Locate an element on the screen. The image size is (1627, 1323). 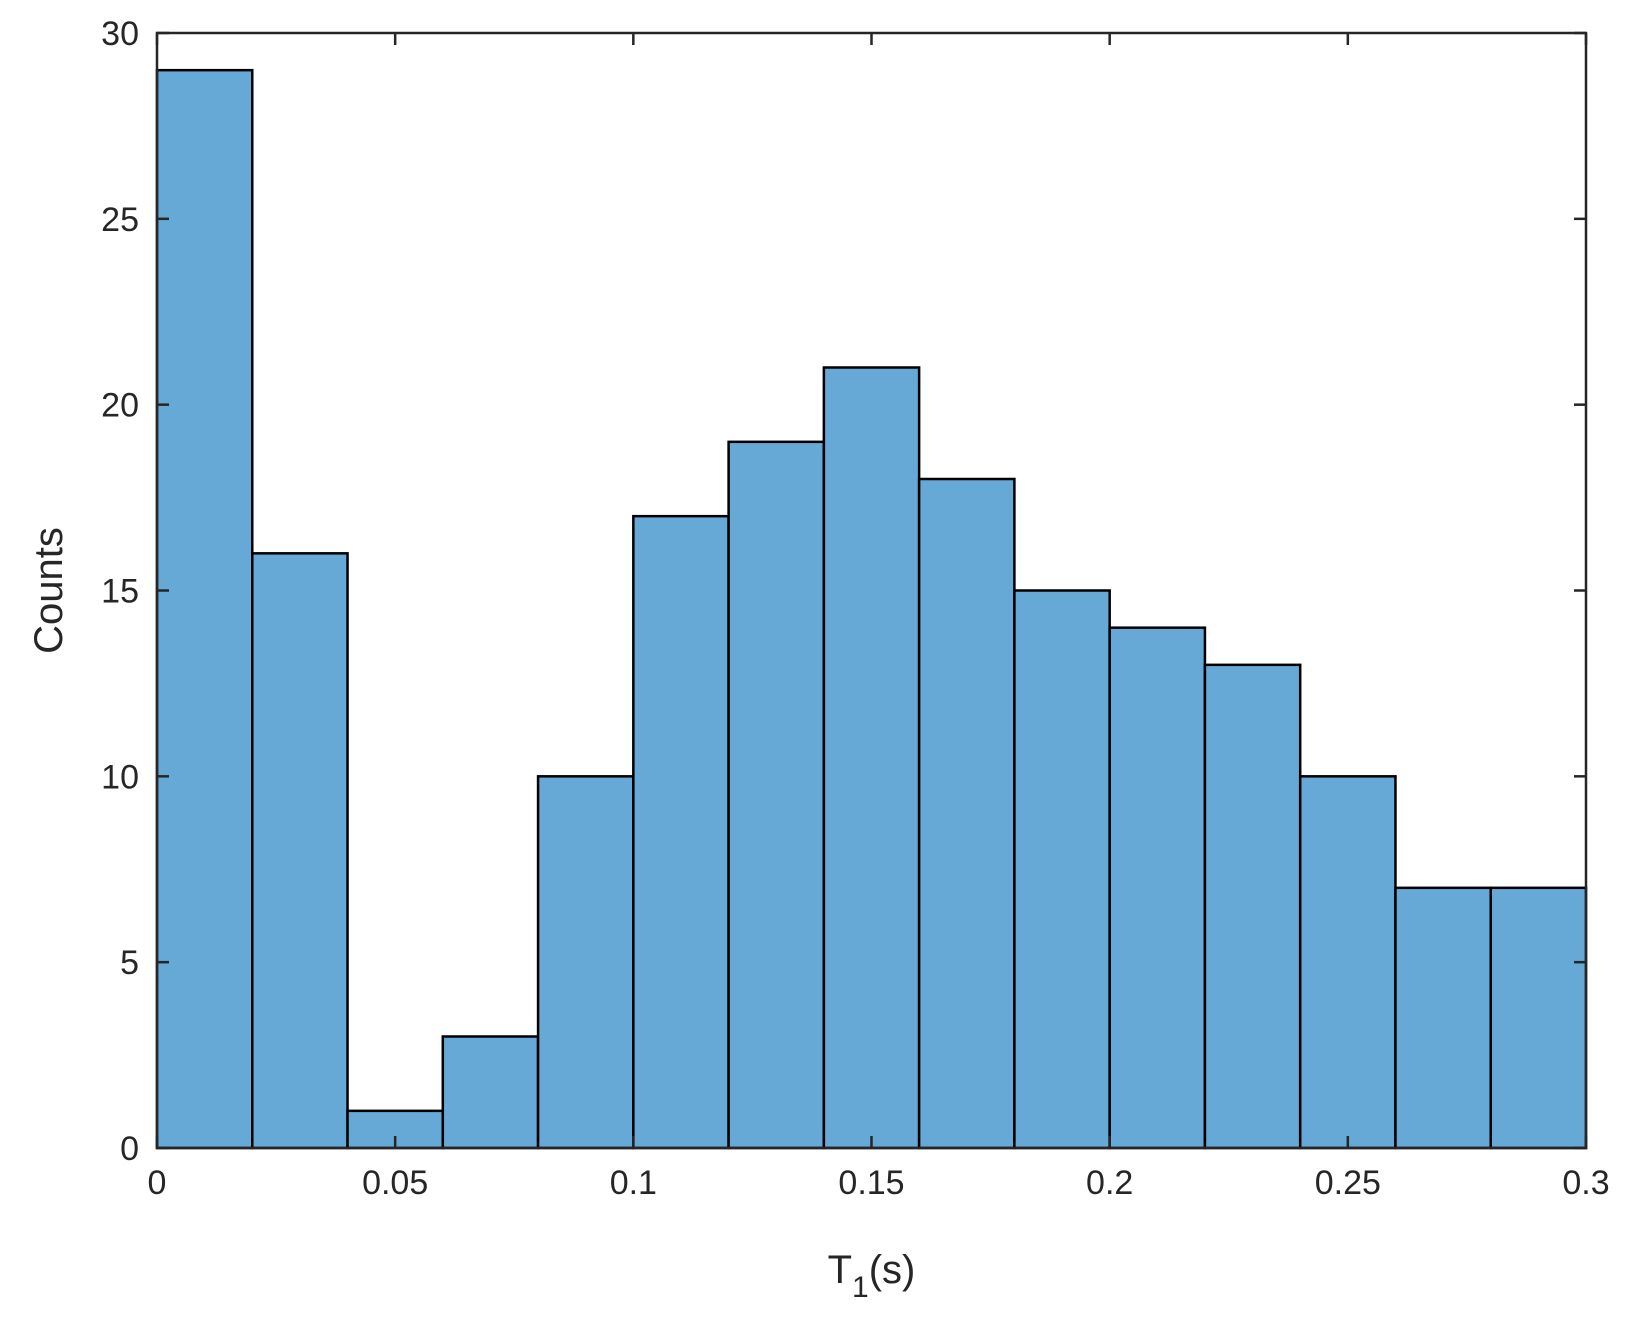
y-tick-label: 10 is located at coordinates (120, 777).